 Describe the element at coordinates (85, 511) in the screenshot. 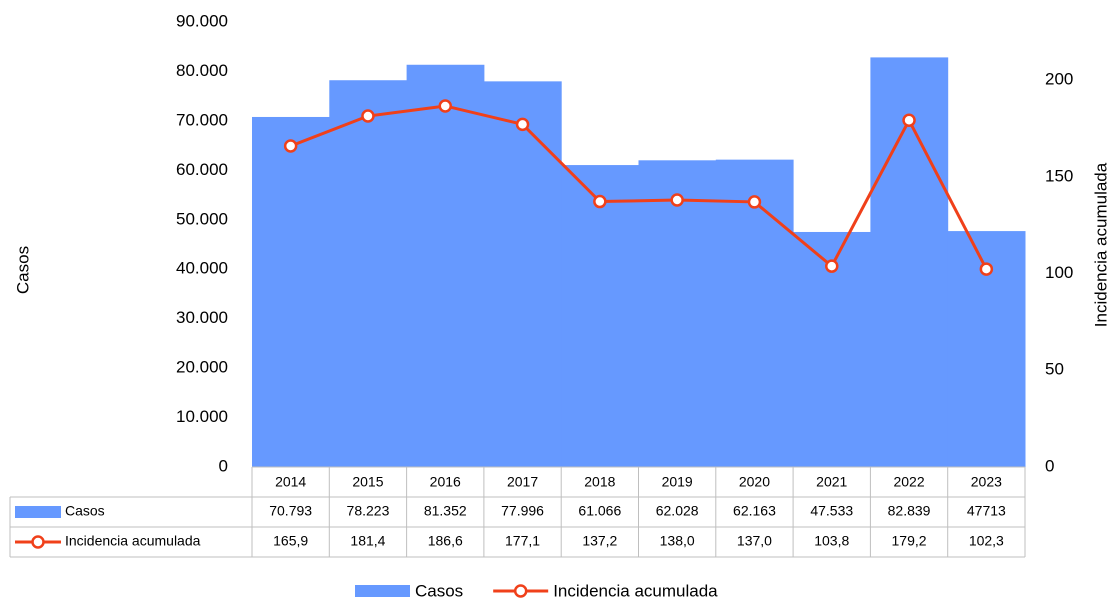

I see `table-row-label: Casos` at that location.